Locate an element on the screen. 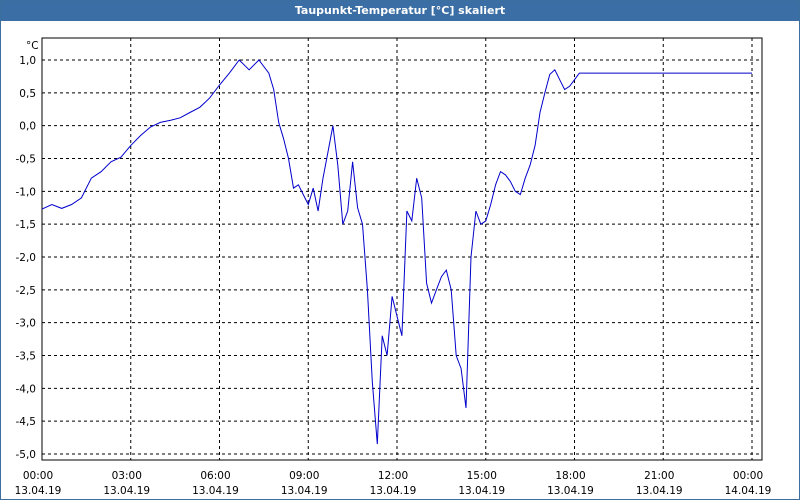 This screenshot has width=800, height=500. y-tick-label: -5,0 is located at coordinates (26, 455).